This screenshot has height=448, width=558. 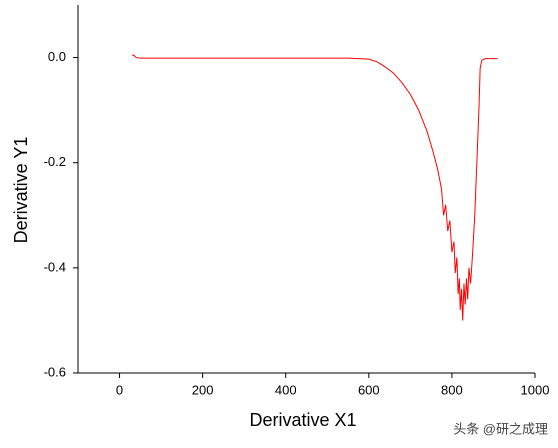 What do you see at coordinates (55, 266) in the screenshot?
I see `y-tick-label: -0.4` at bounding box center [55, 266].